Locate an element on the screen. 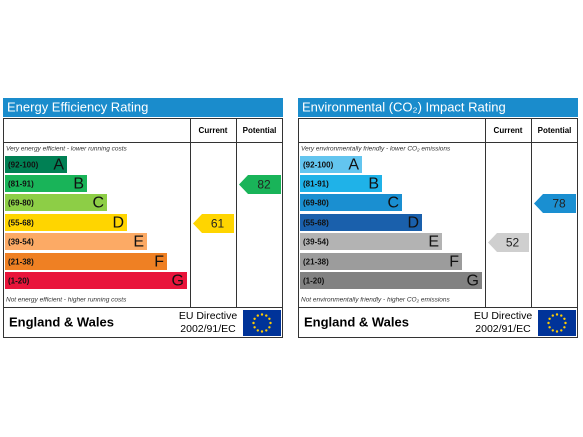 The width and height of the screenshot is (583, 437). panel-title: Energy Efficiency Rating is located at coordinates (77, 106).